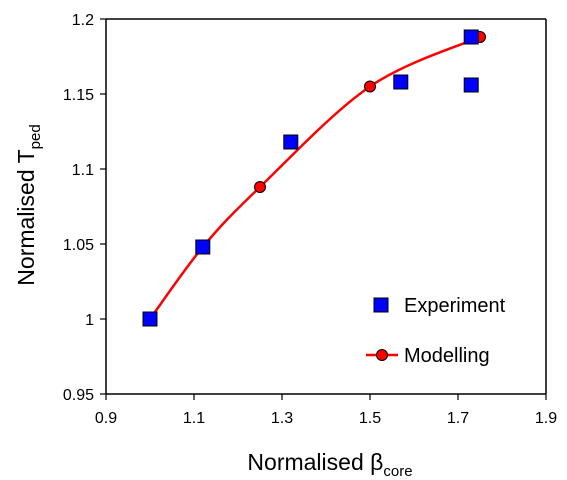 The height and width of the screenshot is (480, 567). Describe the element at coordinates (194, 418) in the screenshot. I see `x-tick-label: 1.1` at that location.